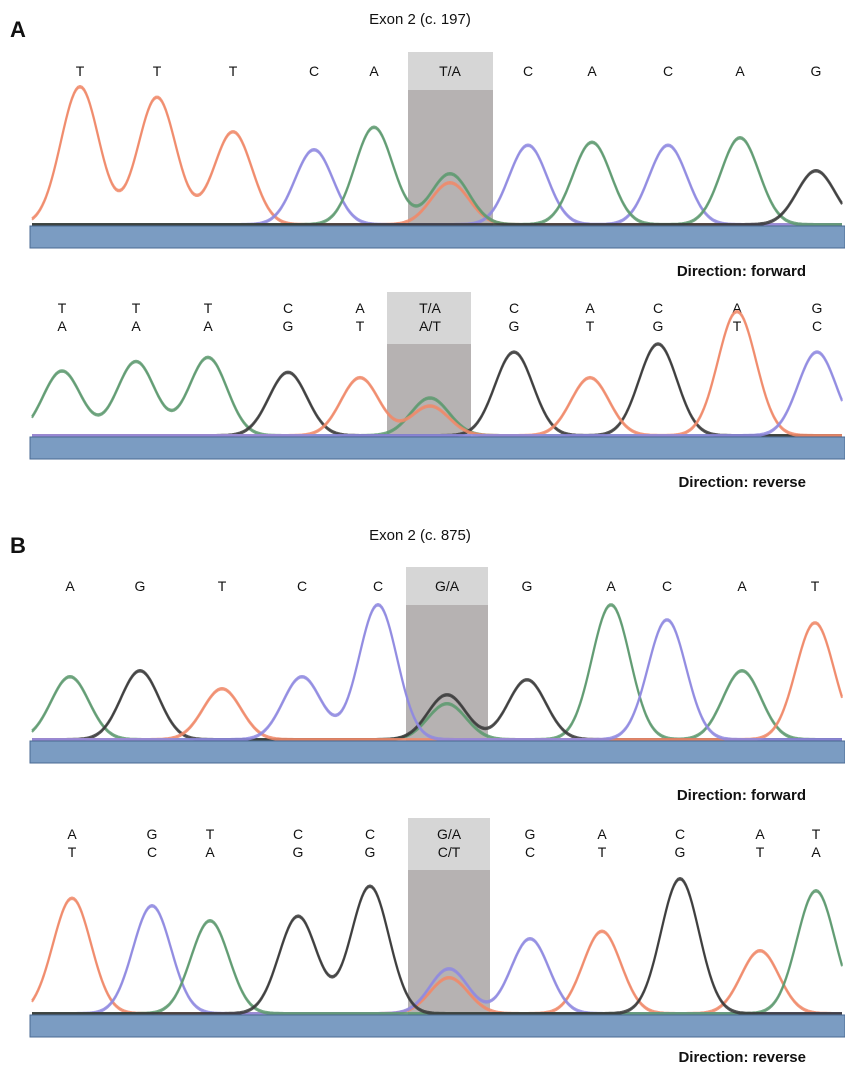  What do you see at coordinates (437, 197) in the screenshot?
I see `trace-G` at bounding box center [437, 197].